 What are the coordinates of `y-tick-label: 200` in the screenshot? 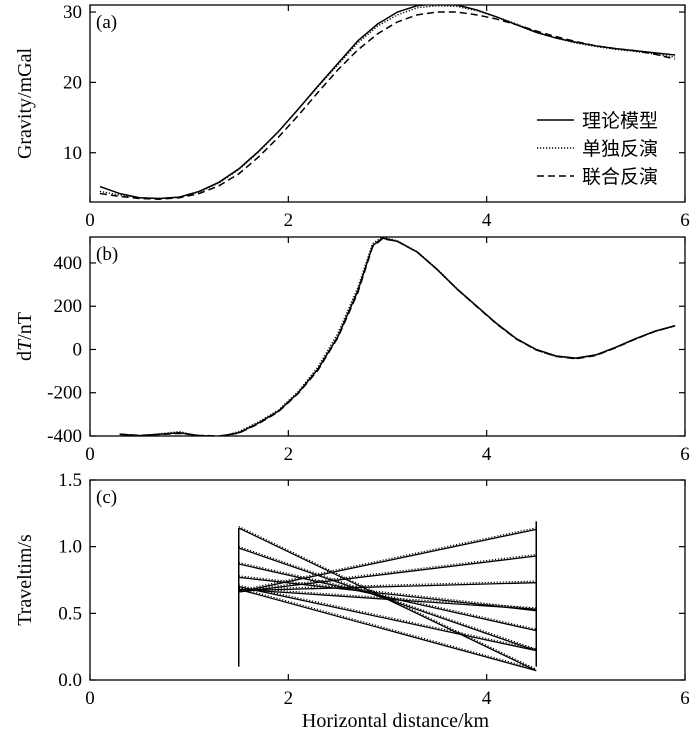 It's located at (68, 306).